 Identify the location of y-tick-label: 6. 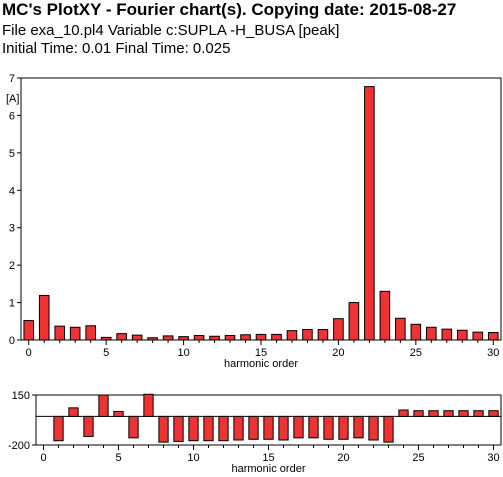
(12, 116).